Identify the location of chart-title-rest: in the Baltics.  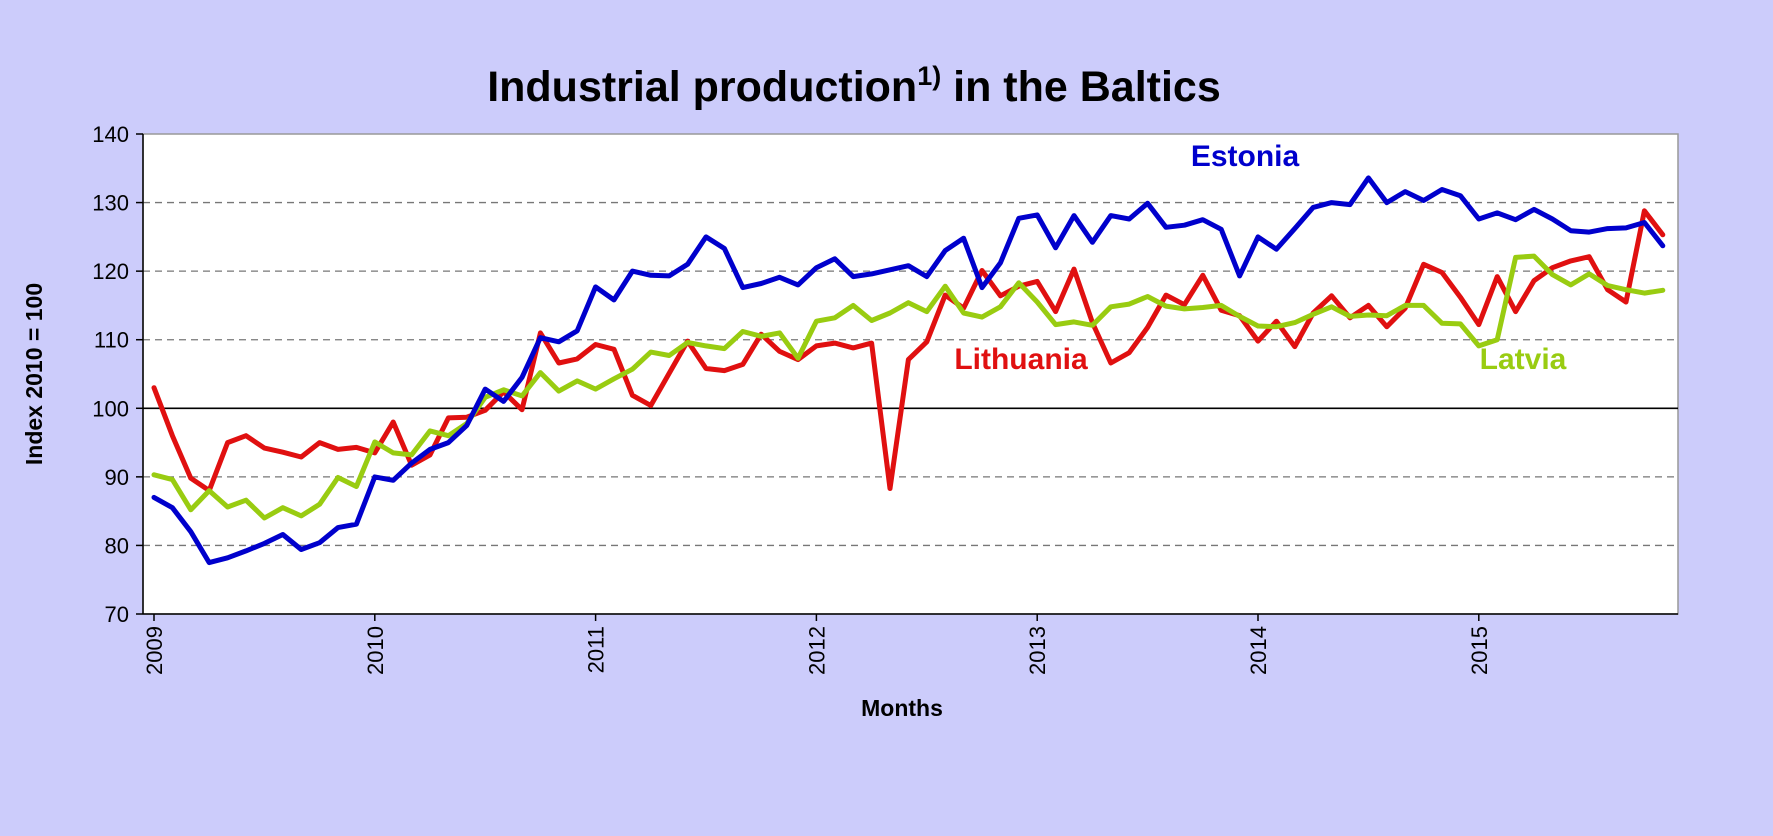
(1081, 87).